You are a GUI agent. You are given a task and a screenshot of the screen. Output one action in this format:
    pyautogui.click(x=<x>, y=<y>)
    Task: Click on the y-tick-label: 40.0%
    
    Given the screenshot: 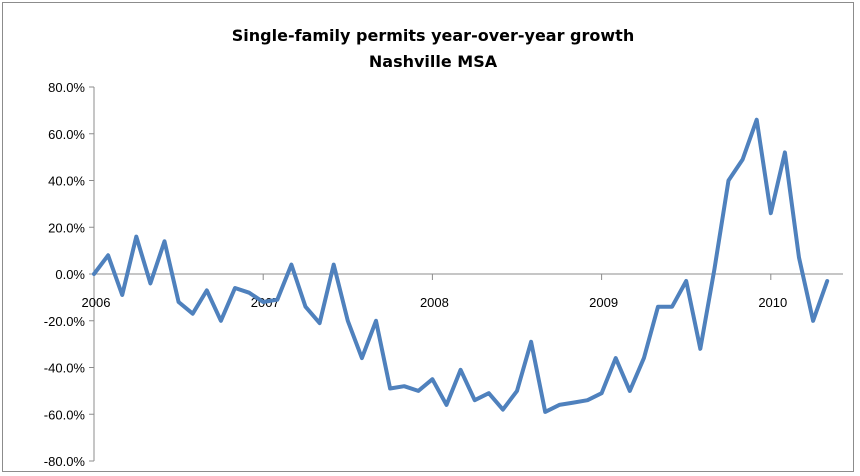 What is the action you would take?
    pyautogui.click(x=66, y=181)
    